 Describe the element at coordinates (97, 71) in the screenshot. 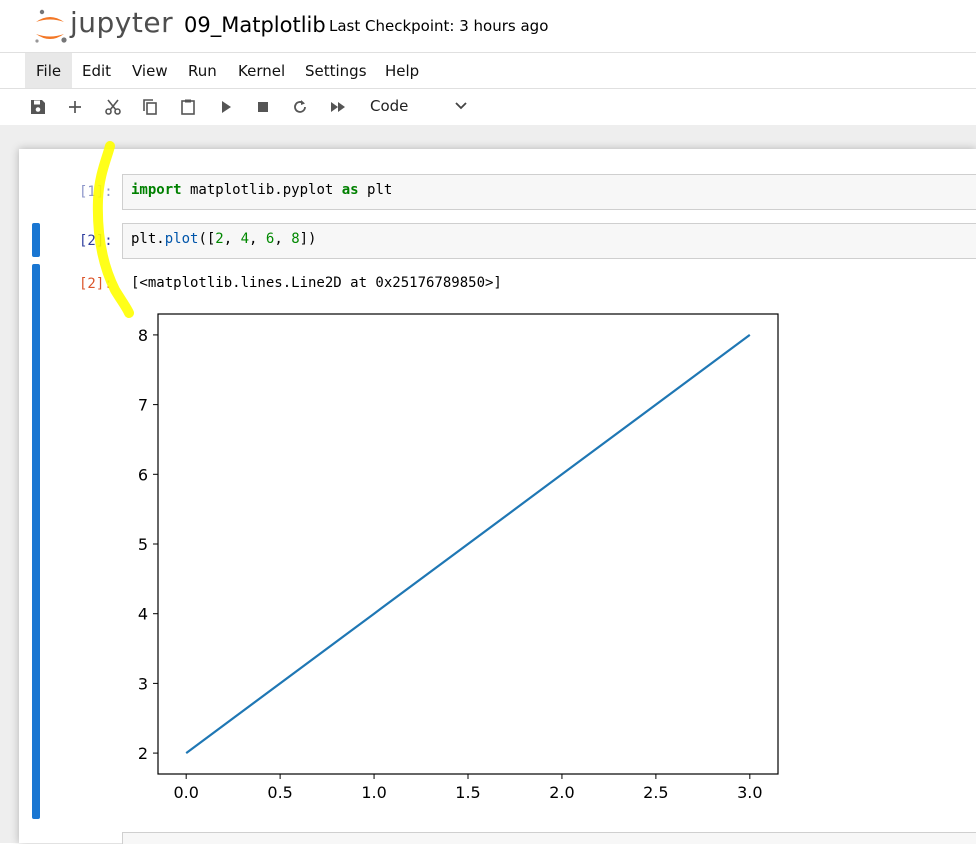

I see `menu-edit: Edit` at that location.